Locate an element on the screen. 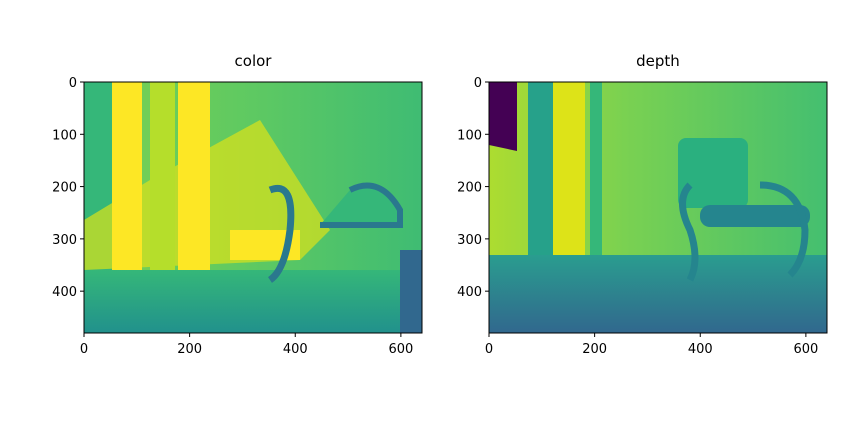 The height and width of the screenshot is (445, 861). axes-title: depth is located at coordinates (658, 61).